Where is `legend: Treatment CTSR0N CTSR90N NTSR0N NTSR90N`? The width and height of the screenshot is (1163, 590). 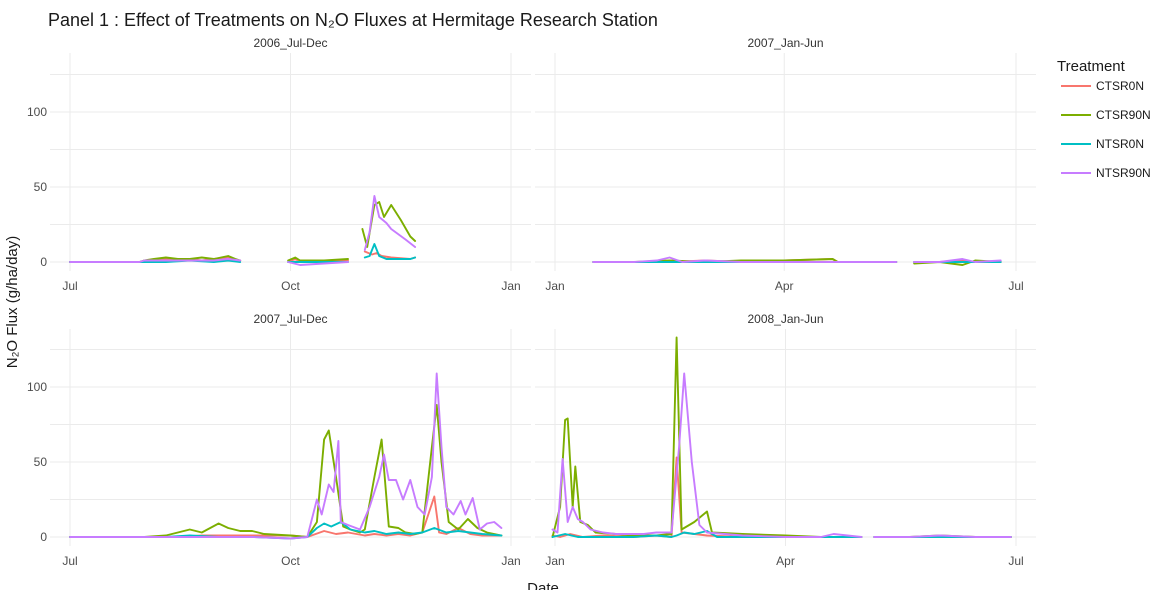
legend: Treatment CTSR0N CTSR90N NTSR0N NTSR90N is located at coordinates (1104, 119).